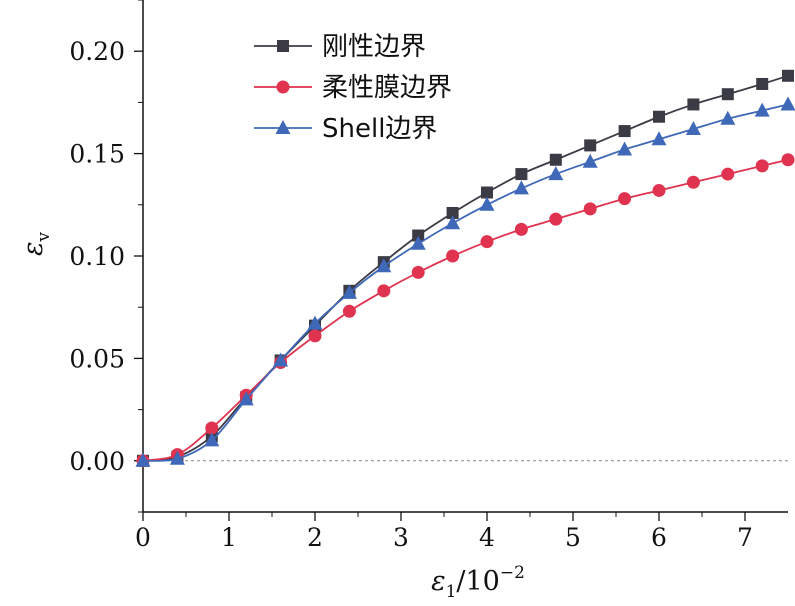 Image resolution: width=795 pixels, height=606 pixels. Describe the element at coordinates (573, 537) in the screenshot. I see `x-tick-label: 5` at that location.